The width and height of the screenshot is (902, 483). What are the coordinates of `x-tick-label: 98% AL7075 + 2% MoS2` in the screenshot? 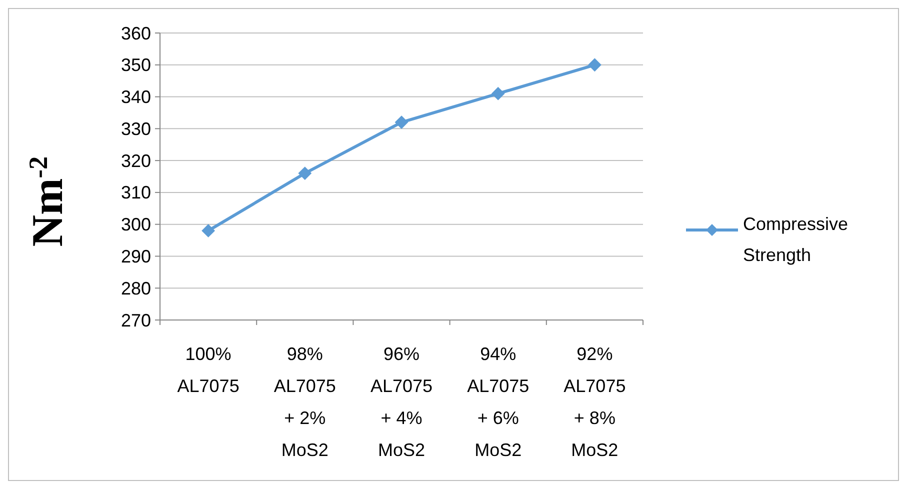 It's located at (305, 402).